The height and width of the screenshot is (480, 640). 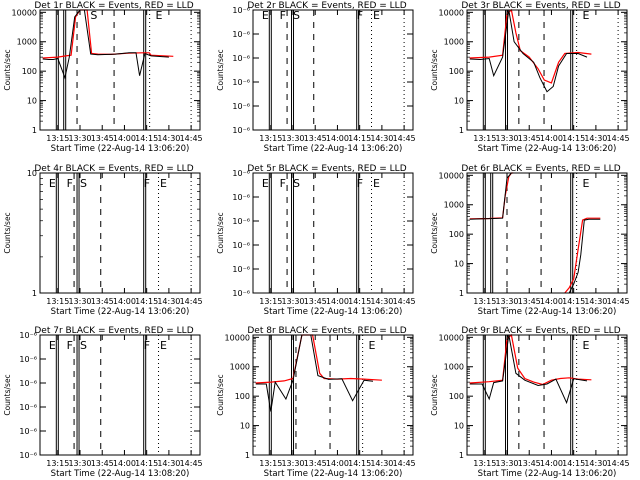 What do you see at coordinates (326, 331) in the screenshot?
I see `panel-title: Det 8r BLACK = Events, RED = LLD` at bounding box center [326, 331].